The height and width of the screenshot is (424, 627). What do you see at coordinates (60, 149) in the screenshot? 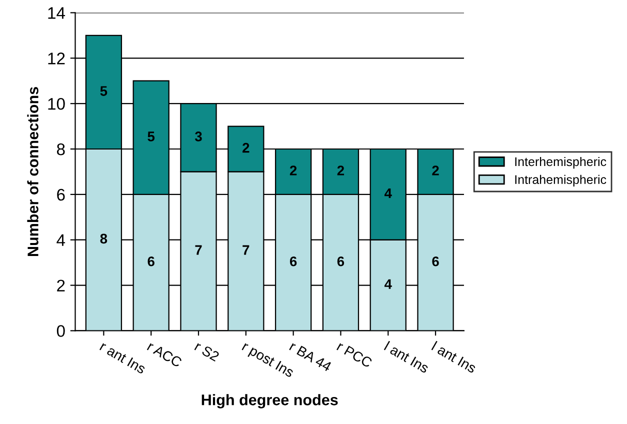
I see `y-tick-label: 8` at bounding box center [60, 149].